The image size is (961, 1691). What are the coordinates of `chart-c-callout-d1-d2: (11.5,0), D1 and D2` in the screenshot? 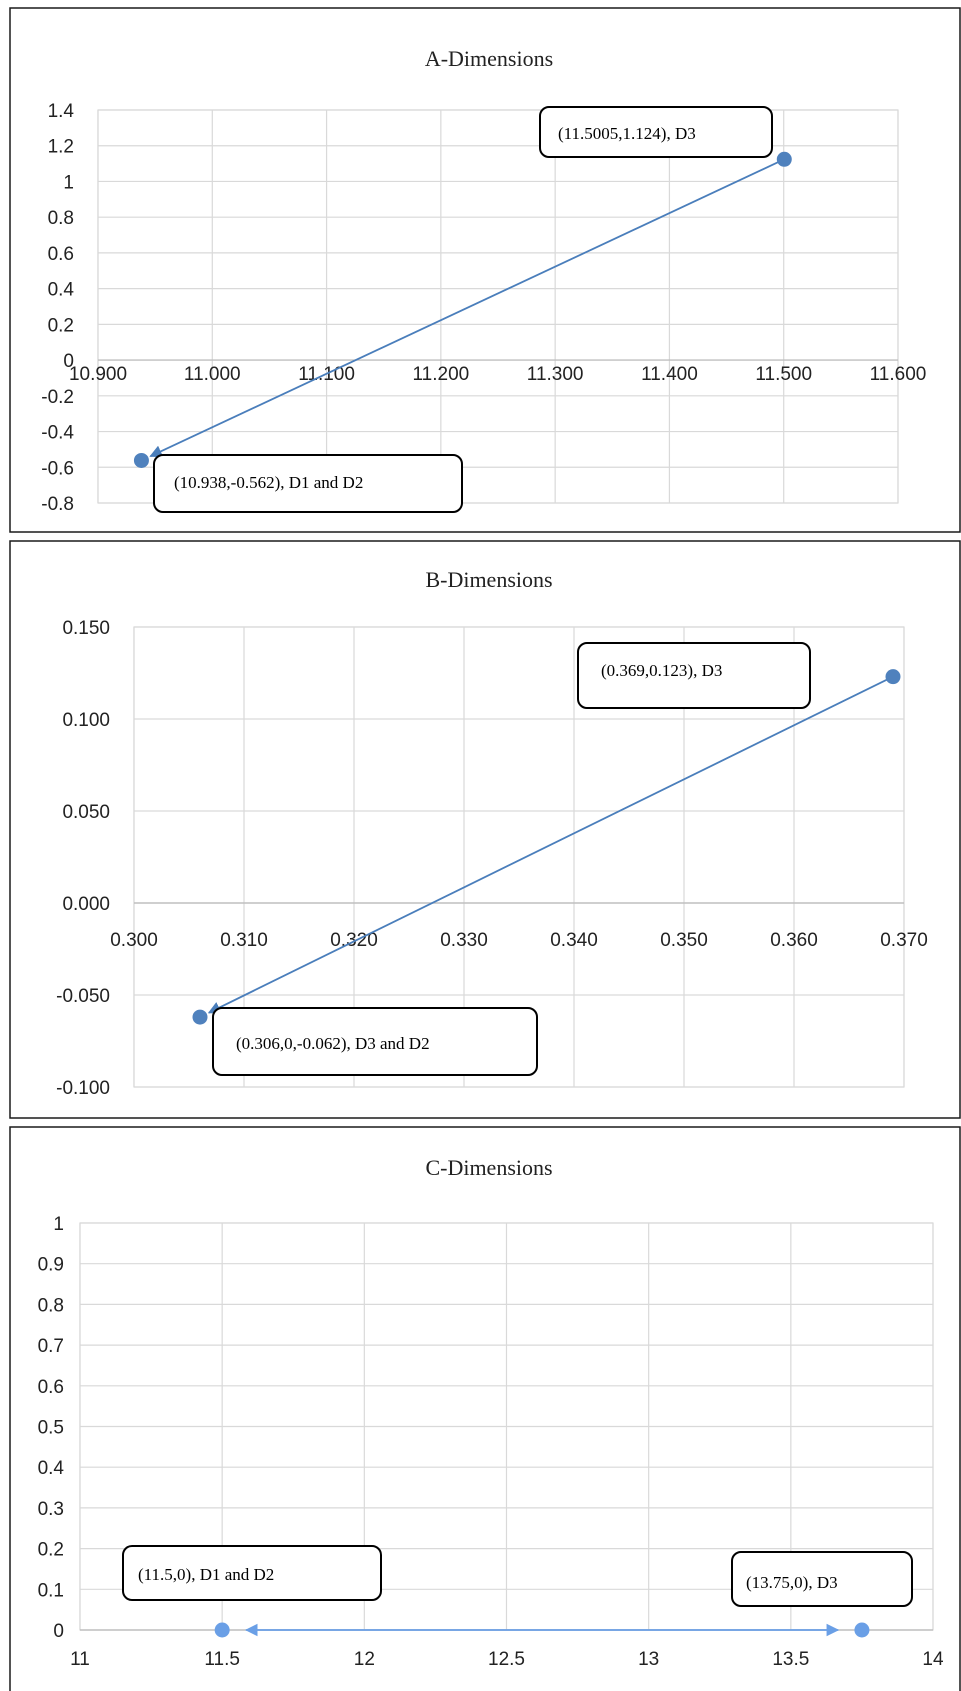 It's located at (252, 1573).